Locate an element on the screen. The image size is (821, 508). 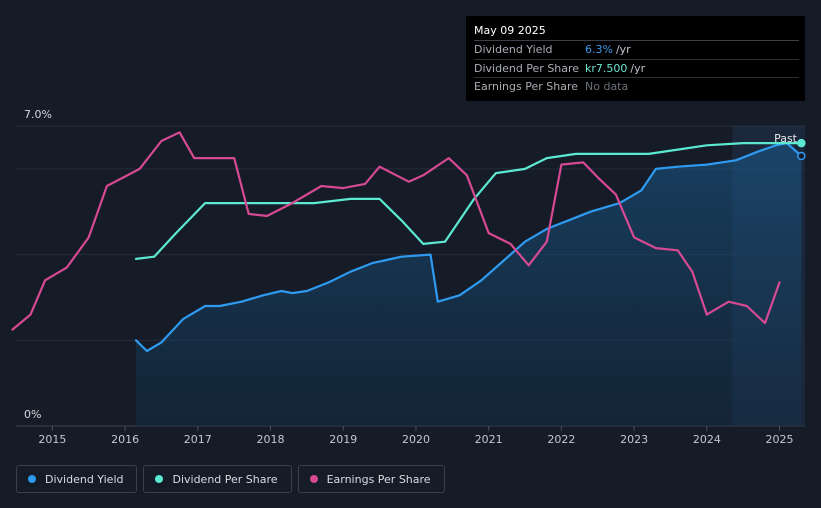
tooltip-date: May 09 2025 is located at coordinates (636, 28).